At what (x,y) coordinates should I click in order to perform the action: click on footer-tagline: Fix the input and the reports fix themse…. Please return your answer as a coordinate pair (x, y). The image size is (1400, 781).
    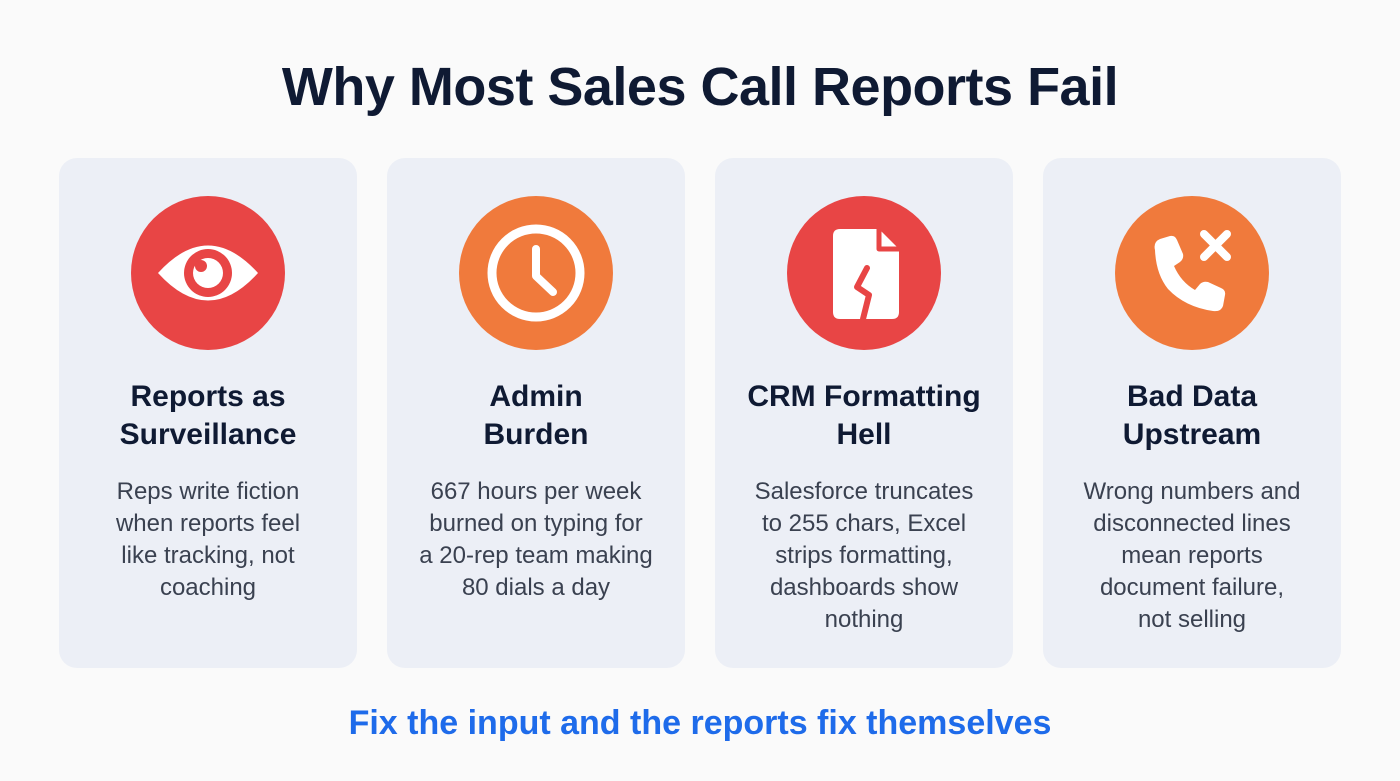
    Looking at the image, I should click on (700, 723).